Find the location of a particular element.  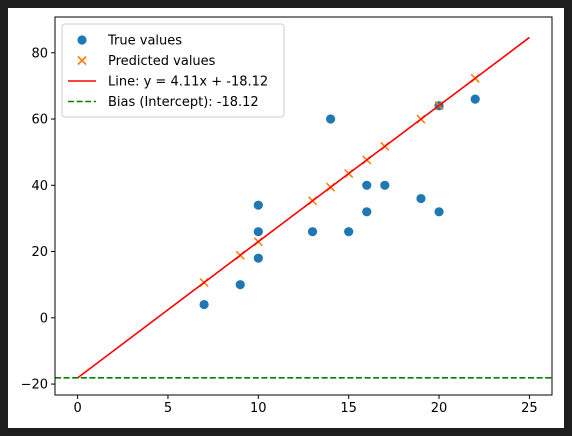

legend-item: Predicted values is located at coordinates (146, 61).